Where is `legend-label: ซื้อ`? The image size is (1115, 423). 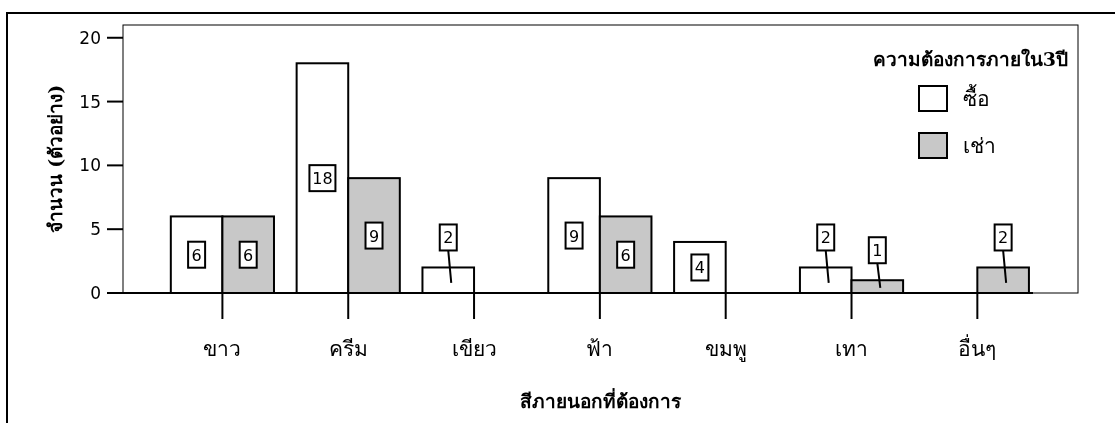 legend-label: ซื้อ is located at coordinates (976, 97).